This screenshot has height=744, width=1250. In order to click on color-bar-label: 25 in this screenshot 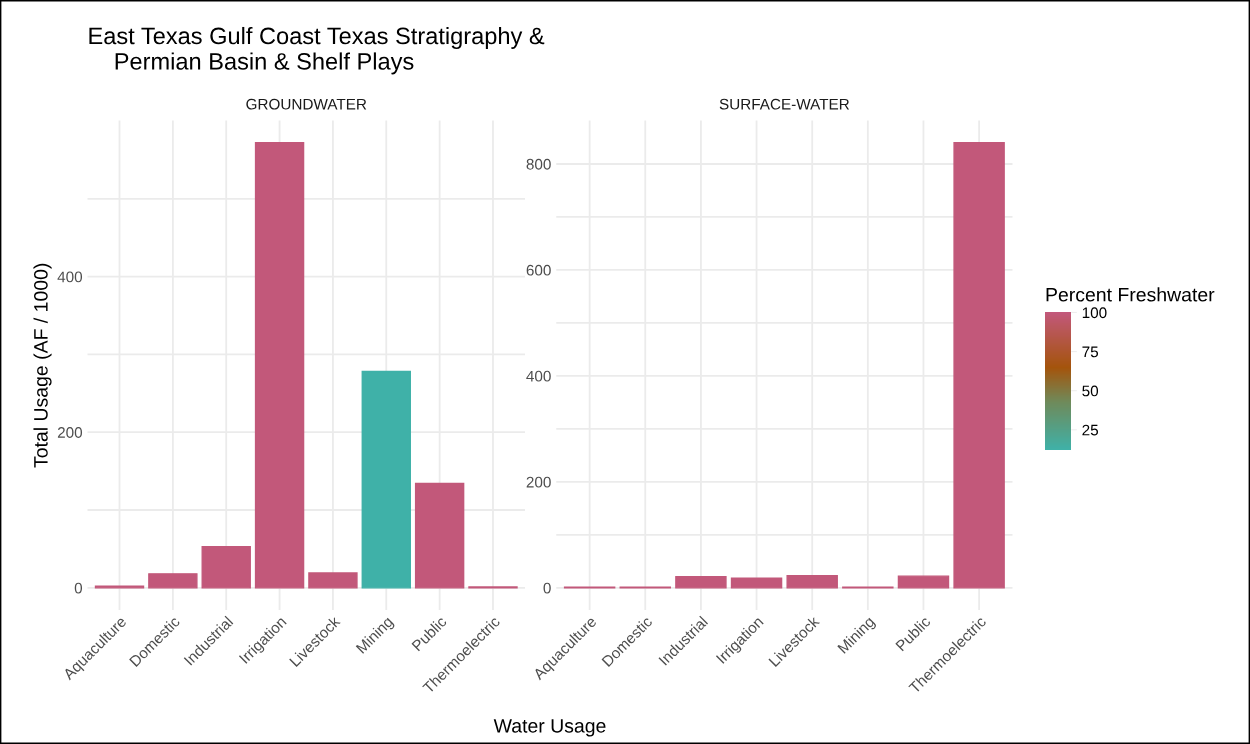, I will do `click(1090, 430)`.